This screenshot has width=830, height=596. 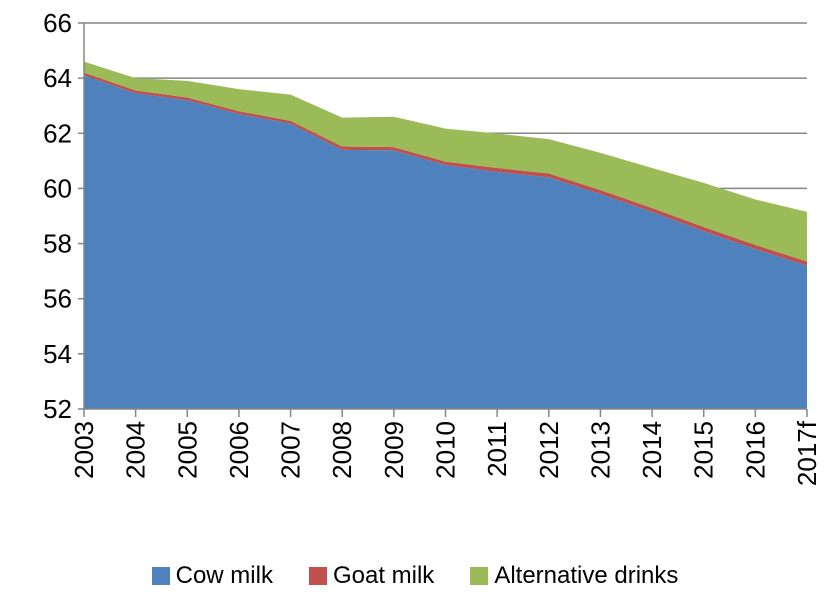 I want to click on legend-item: Alternative drinks, so click(x=574, y=576).